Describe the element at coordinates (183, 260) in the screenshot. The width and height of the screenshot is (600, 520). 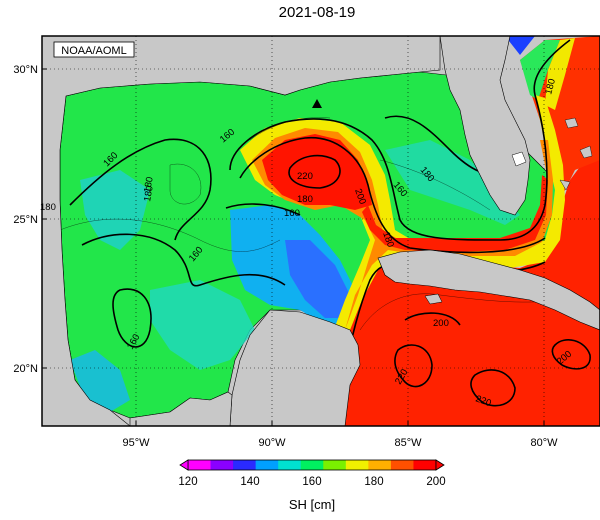
I see `contour-160-central` at that location.